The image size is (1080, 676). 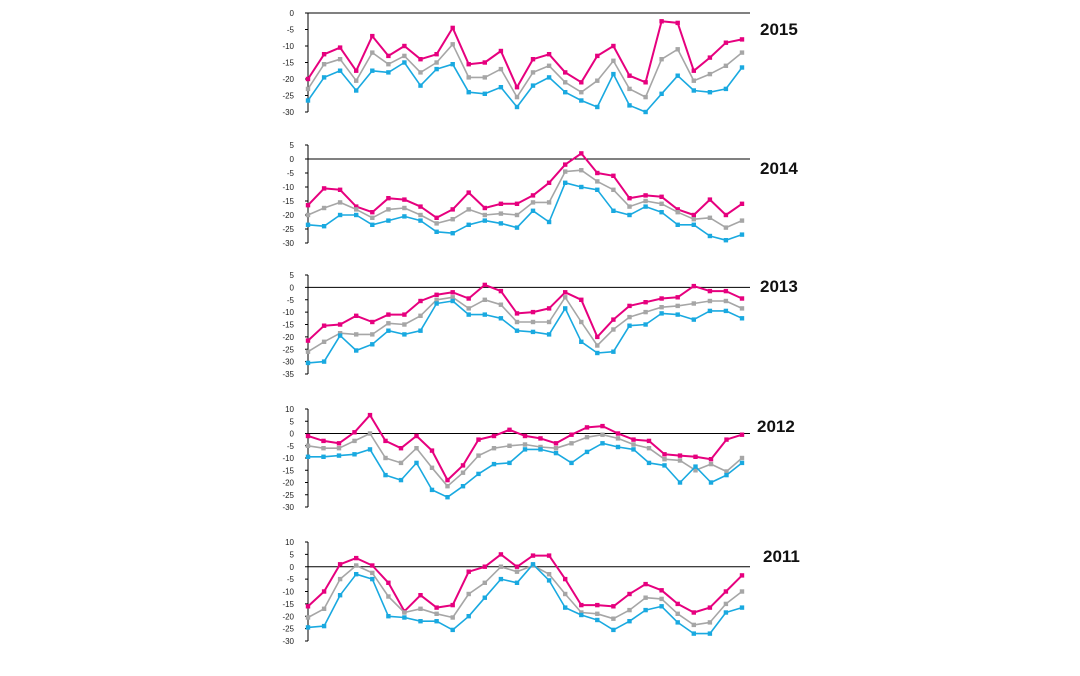 What do you see at coordinates (288, 349) in the screenshot?
I see `y-tick-label: -25` at bounding box center [288, 349].